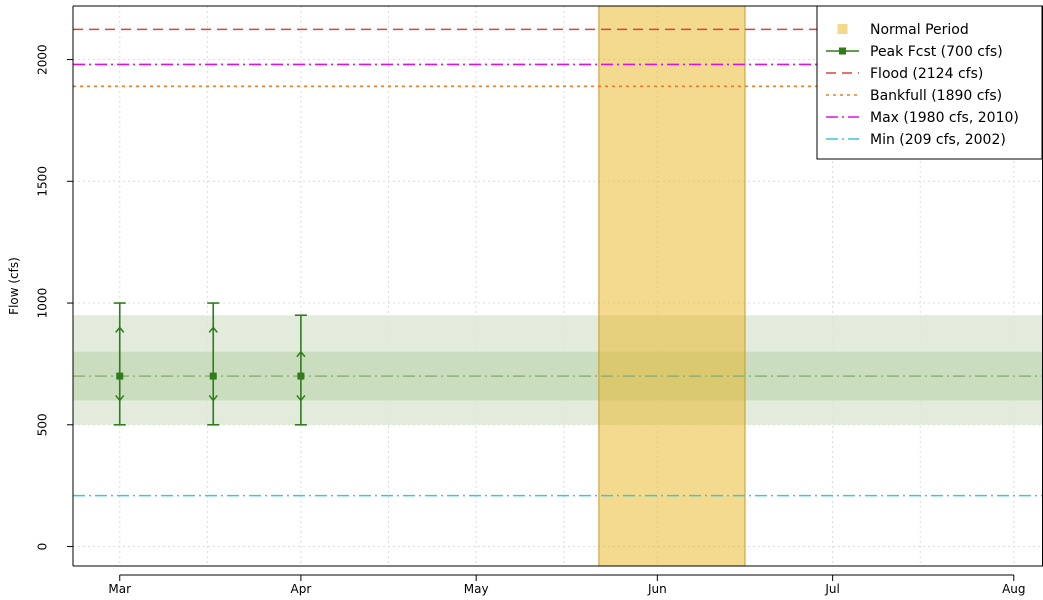 This screenshot has width=1043, height=600. I want to click on legend-label: Max (1980 cfs, 2010), so click(944, 118).